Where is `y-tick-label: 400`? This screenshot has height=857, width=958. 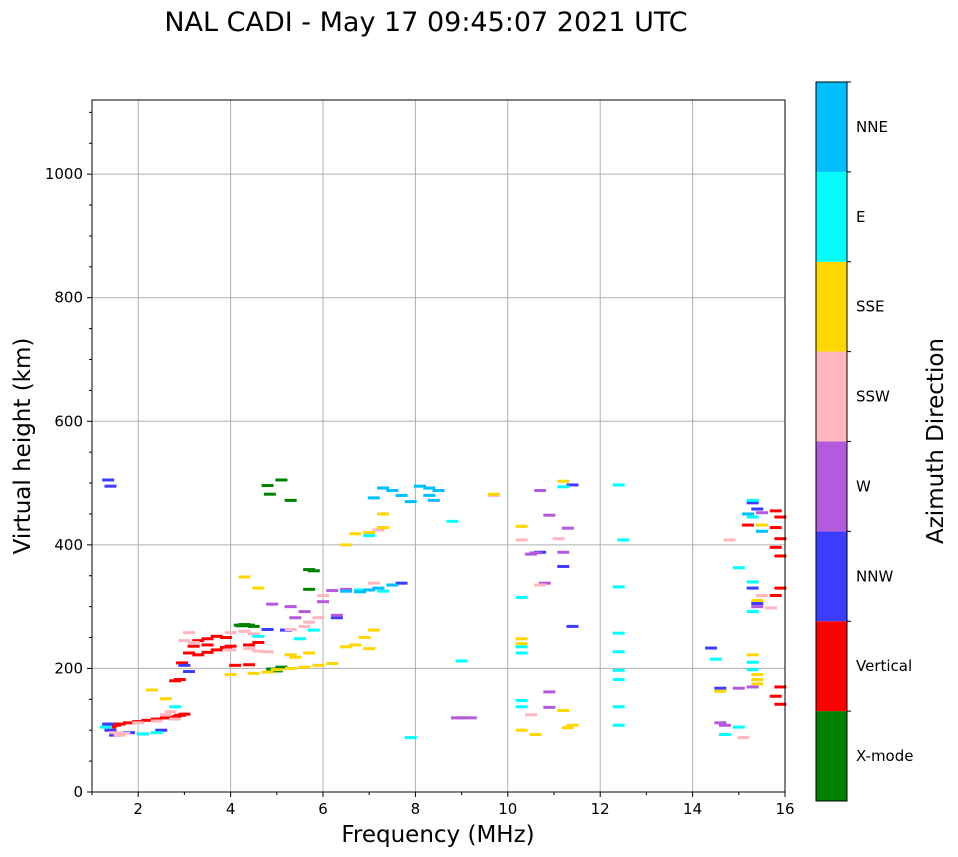 y-tick-label: 400 is located at coordinates (68, 545).